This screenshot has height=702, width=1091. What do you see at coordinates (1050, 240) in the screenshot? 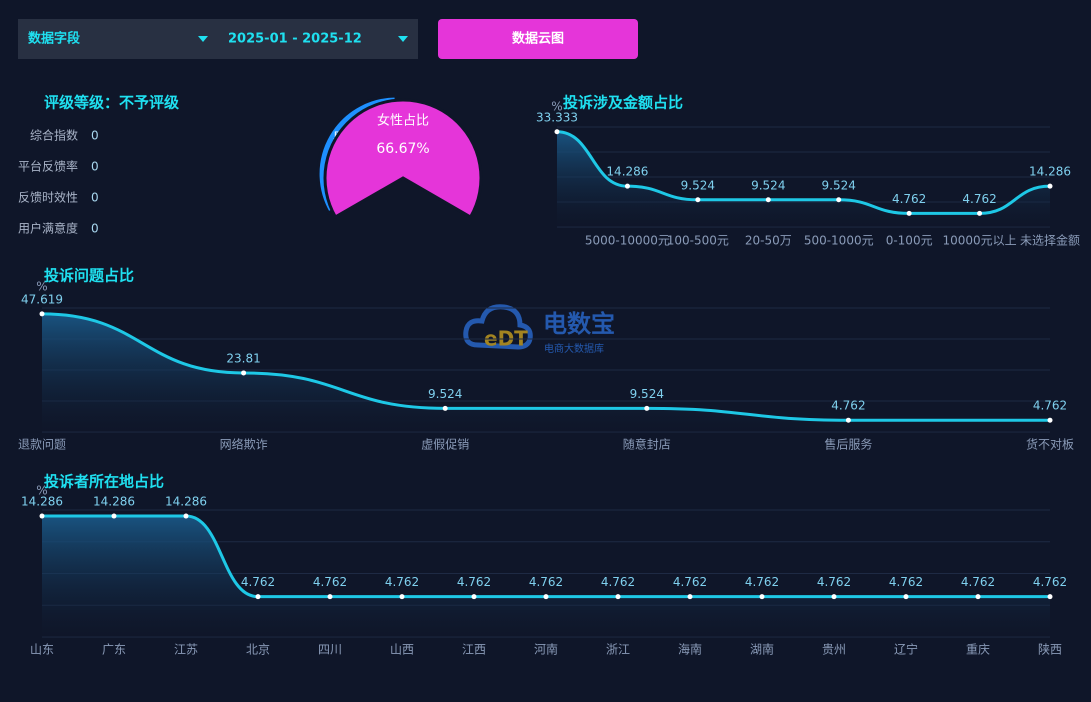
I see `x-tick-label: 未选择金额` at bounding box center [1050, 240].